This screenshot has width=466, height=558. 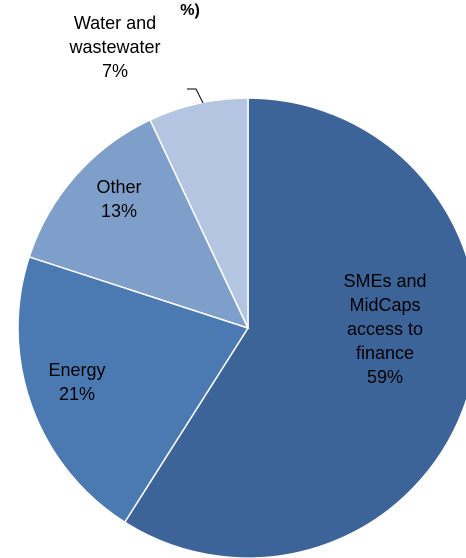 I want to click on slice-value-label: 13%, so click(x=119, y=211).